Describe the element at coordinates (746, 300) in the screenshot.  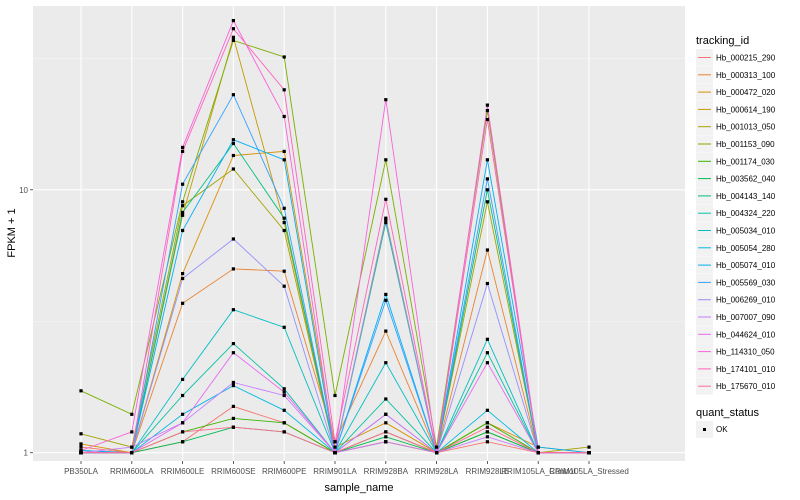
I see `legend-label-14: Hb_006269_010` at that location.